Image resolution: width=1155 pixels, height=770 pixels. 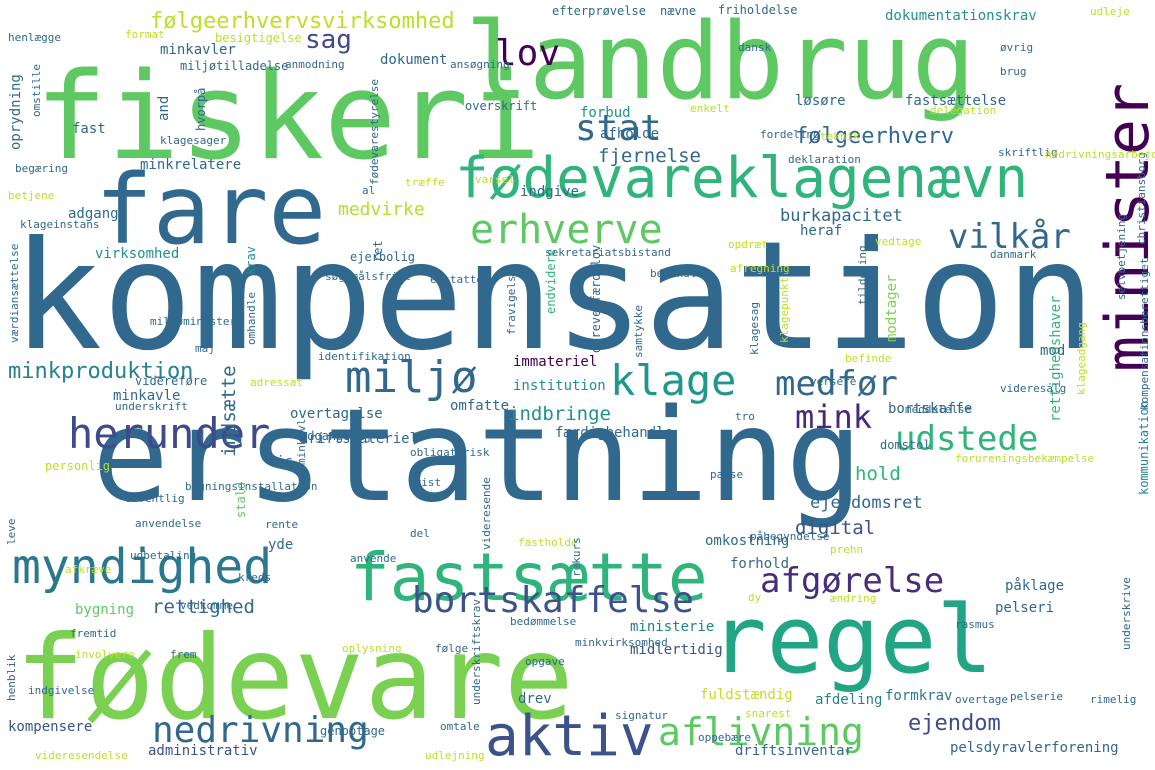 What do you see at coordinates (535, 699) in the screenshot?
I see `word-drev: drev` at bounding box center [535, 699].